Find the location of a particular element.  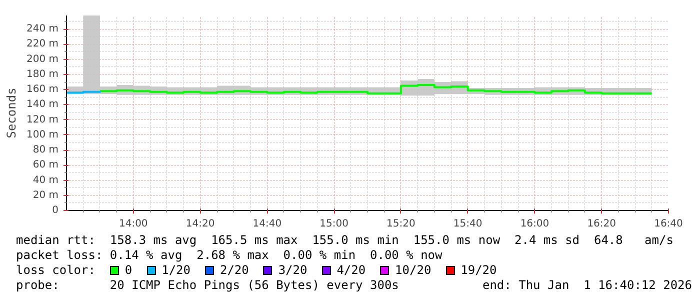

x-tick-label: 15:20 is located at coordinates (401, 224).